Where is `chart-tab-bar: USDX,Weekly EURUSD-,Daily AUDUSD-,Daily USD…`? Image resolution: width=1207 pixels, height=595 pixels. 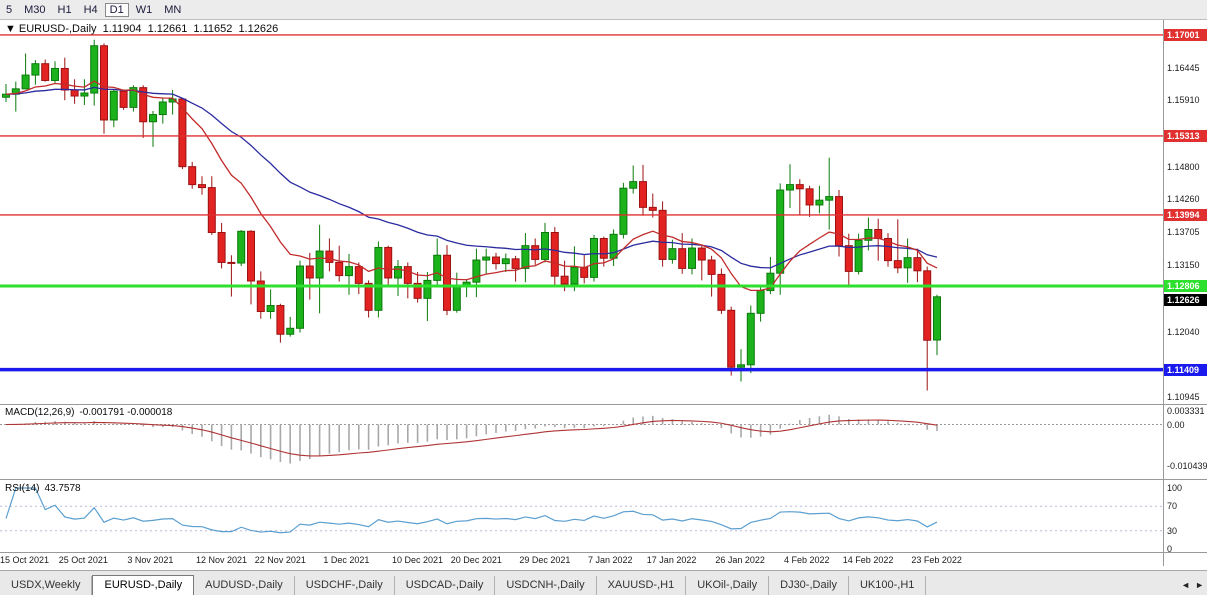
chart-tab-bar: USDX,Weekly EURUSD-,Daily AUDUSD-,Daily USD… is located at coordinates (603, 582).